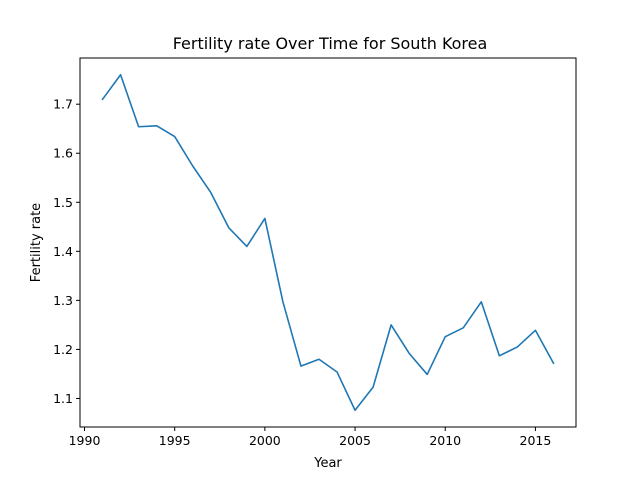 The width and height of the screenshot is (640, 480). Describe the element at coordinates (445, 440) in the screenshot. I see `x-tick-label: 2010` at that location.